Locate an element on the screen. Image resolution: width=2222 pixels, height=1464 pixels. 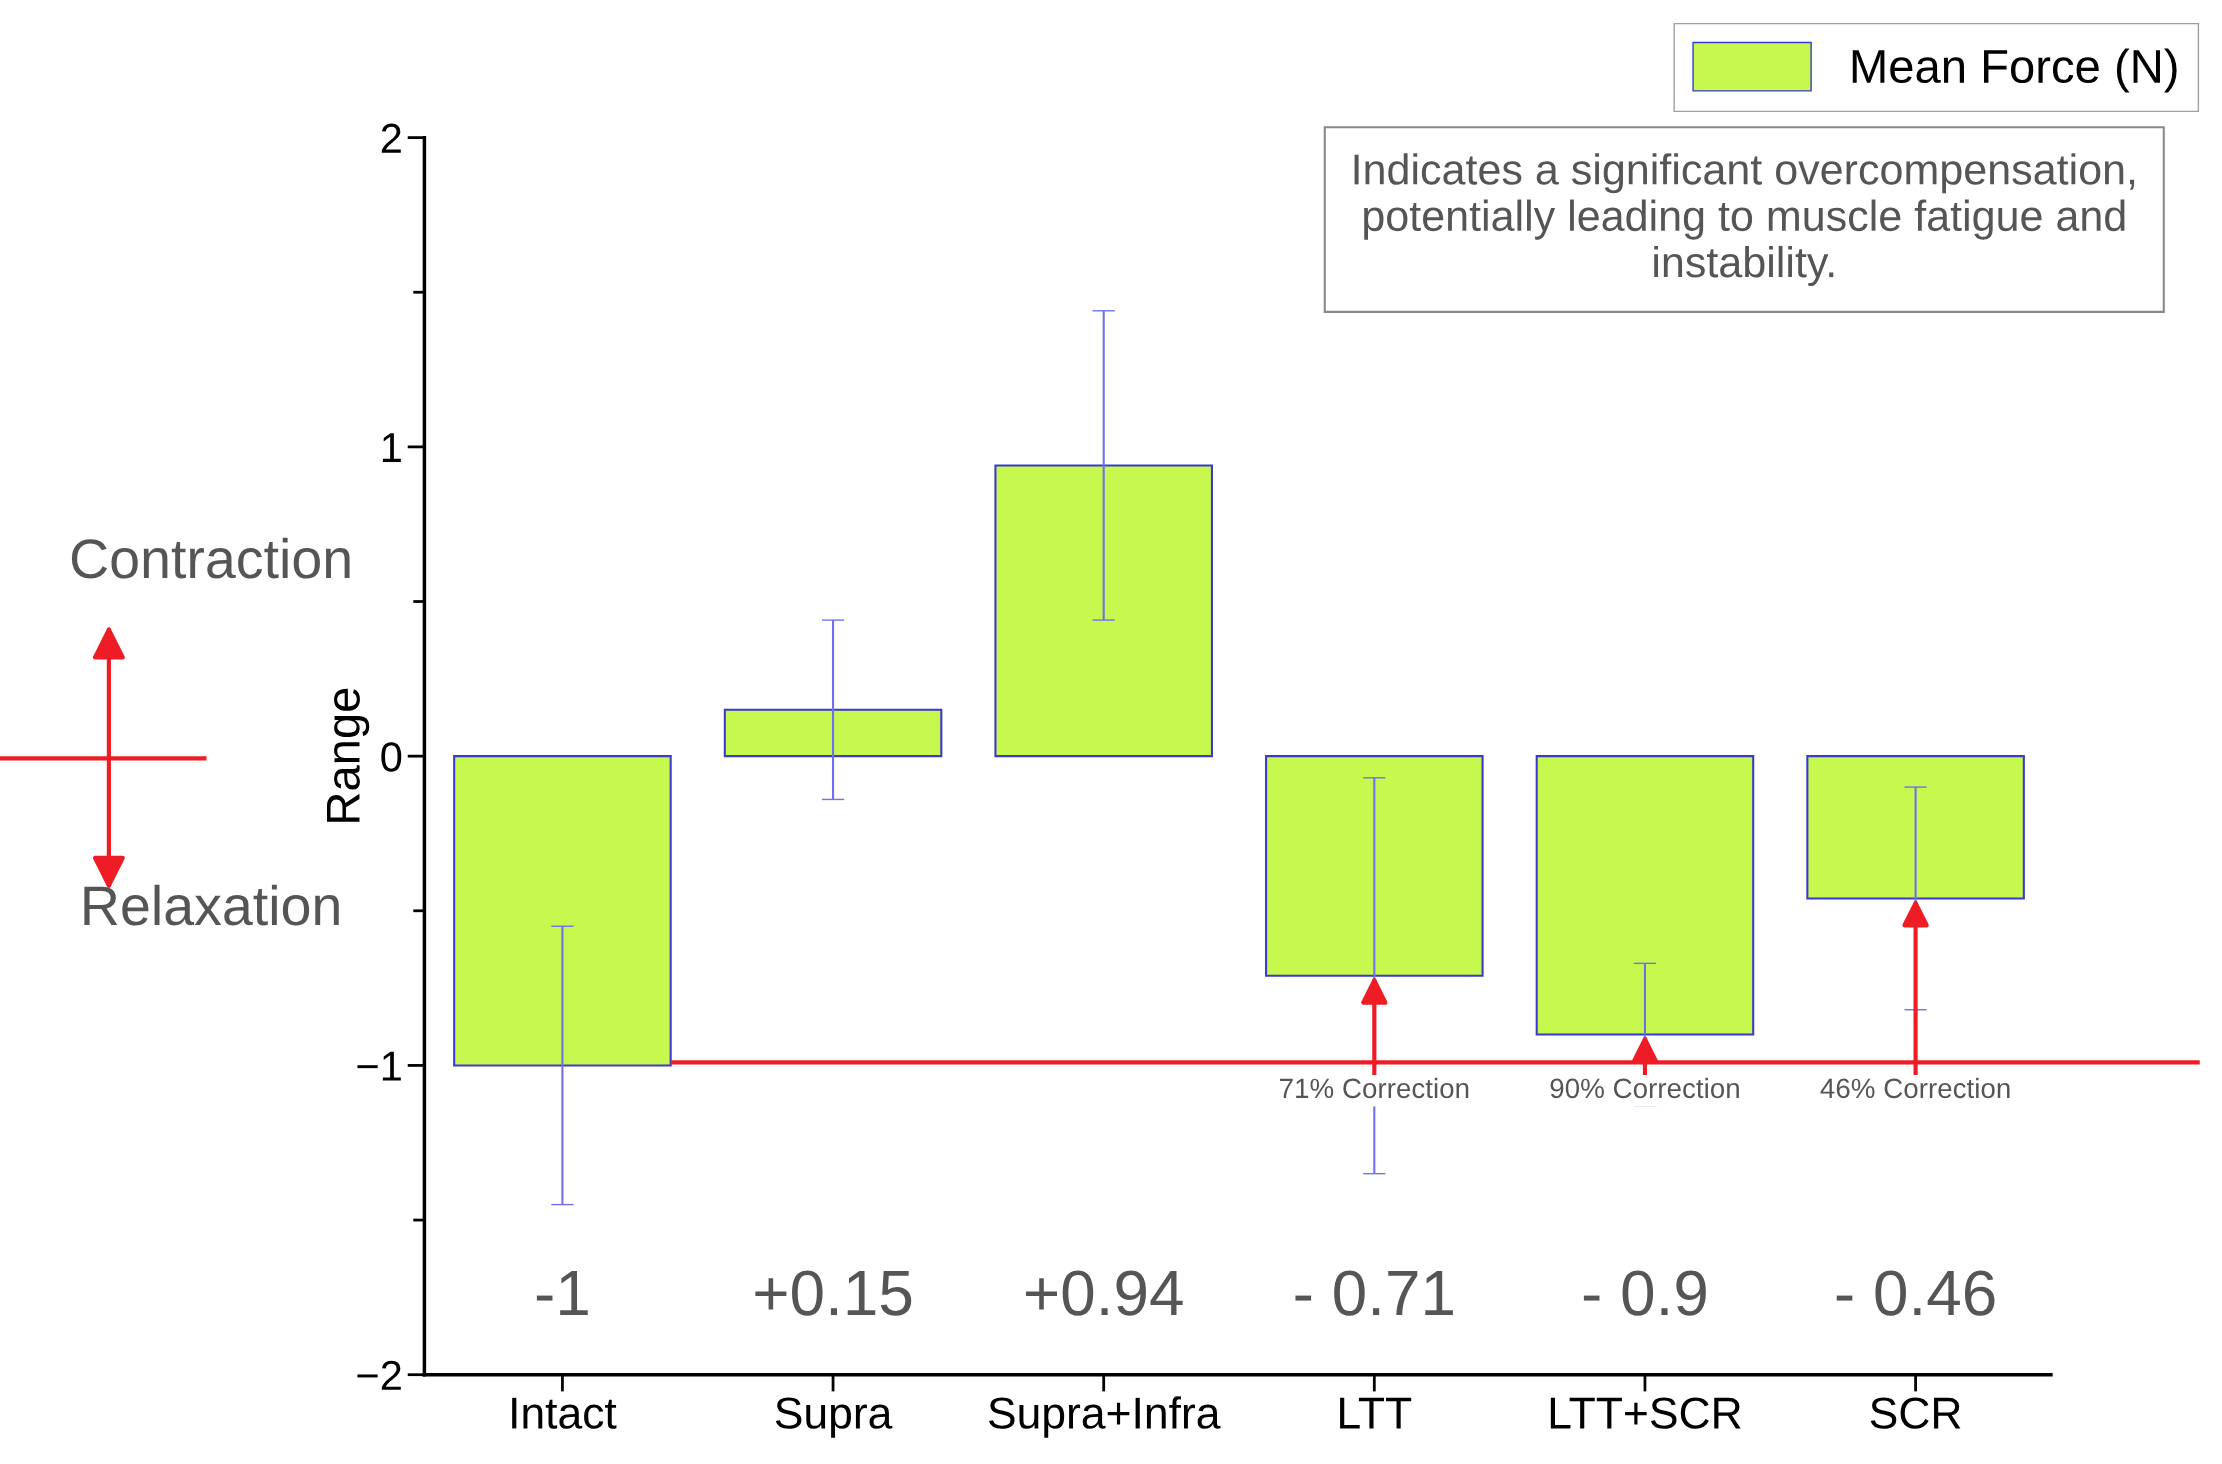
x-tick-label: LTT+SCR is located at coordinates (1645, 1413).